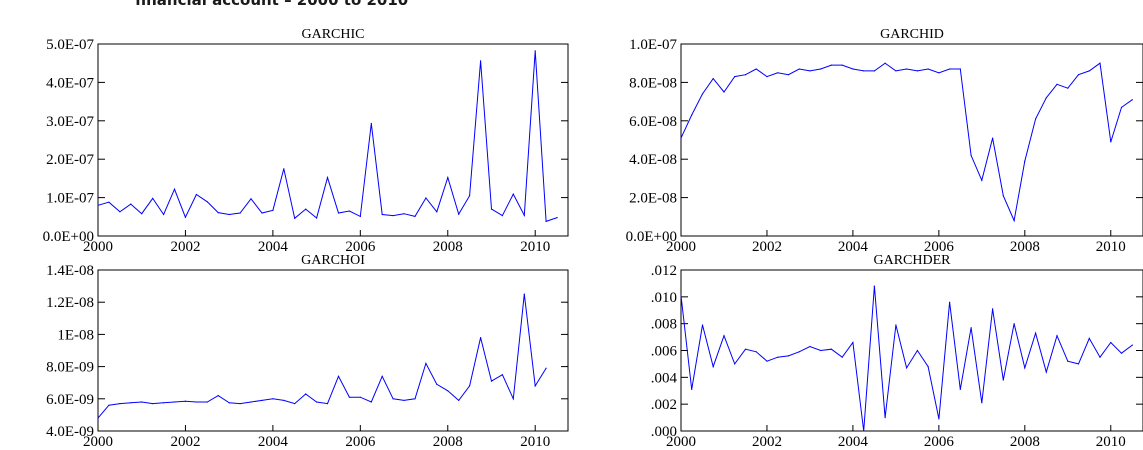 The height and width of the screenshot is (450, 1143). I want to click on garchder-ytick-label: .004, so click(664, 378).